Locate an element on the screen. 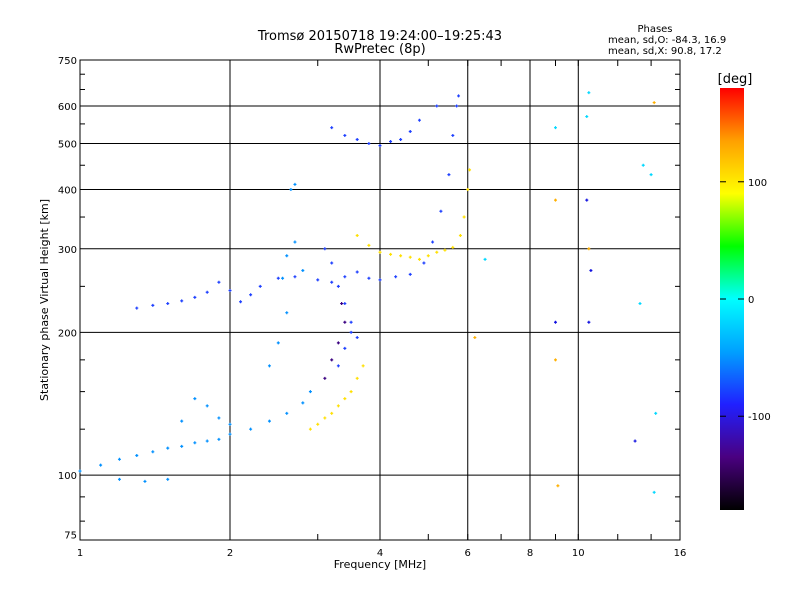 Image resolution: width=800 pixels, height=600 pixels. y-tick-label: 750 is located at coordinates (67, 61).